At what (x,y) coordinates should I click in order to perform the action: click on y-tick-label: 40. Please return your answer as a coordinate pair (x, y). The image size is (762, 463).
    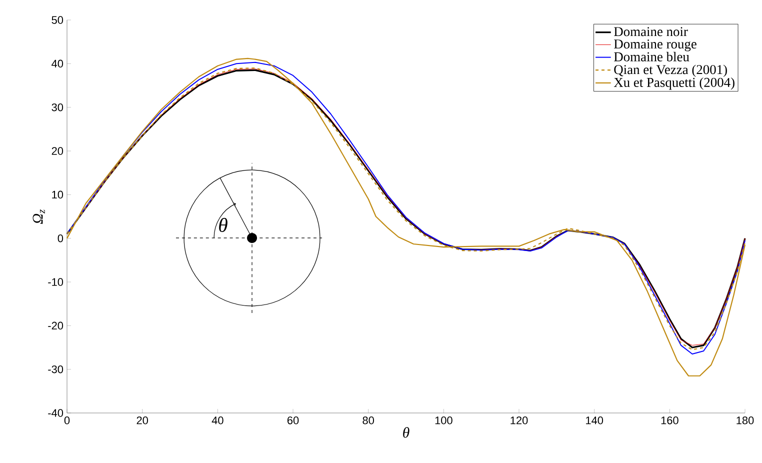
    Looking at the image, I should click on (58, 64).